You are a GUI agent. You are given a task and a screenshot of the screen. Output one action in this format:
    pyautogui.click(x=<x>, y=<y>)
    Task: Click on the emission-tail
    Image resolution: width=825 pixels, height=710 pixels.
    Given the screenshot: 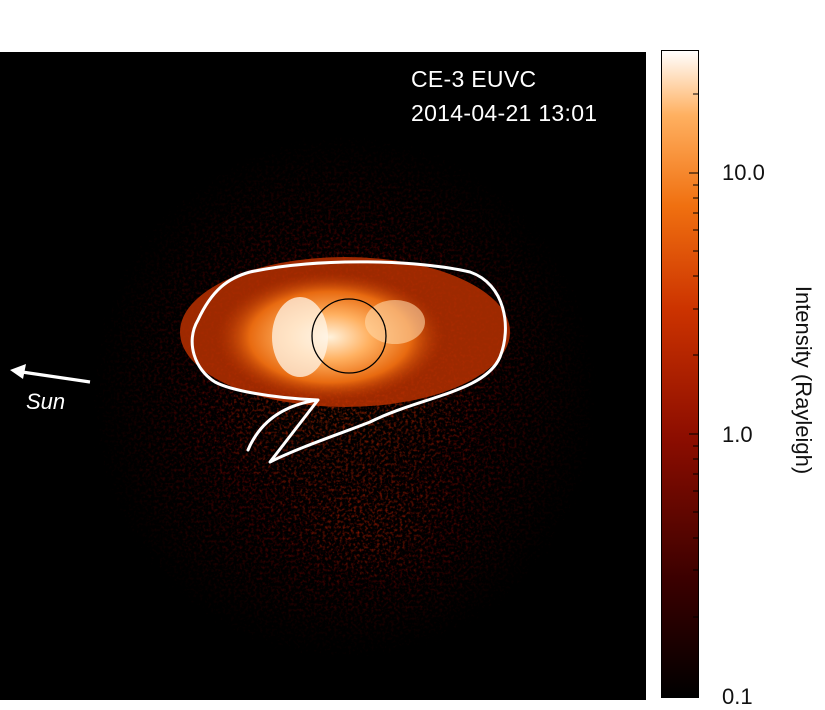 What is the action you would take?
    pyautogui.click(x=370, y=522)
    